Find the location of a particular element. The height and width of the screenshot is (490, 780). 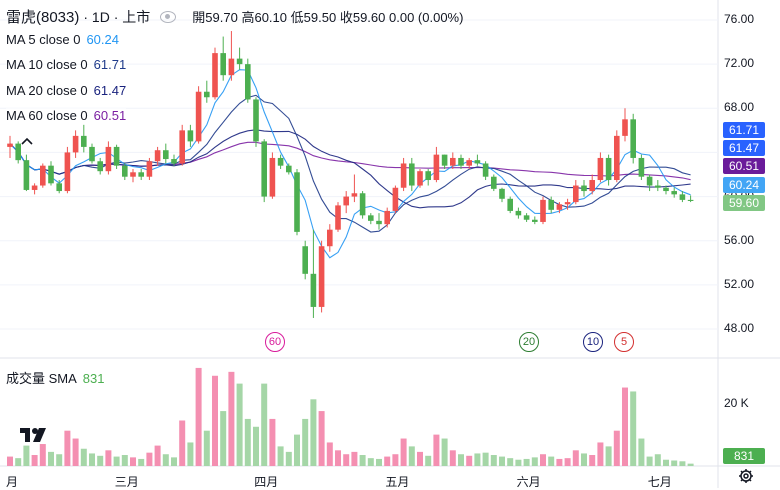

volume-legend: 成交量 SMA 831 is located at coordinates (55, 377).